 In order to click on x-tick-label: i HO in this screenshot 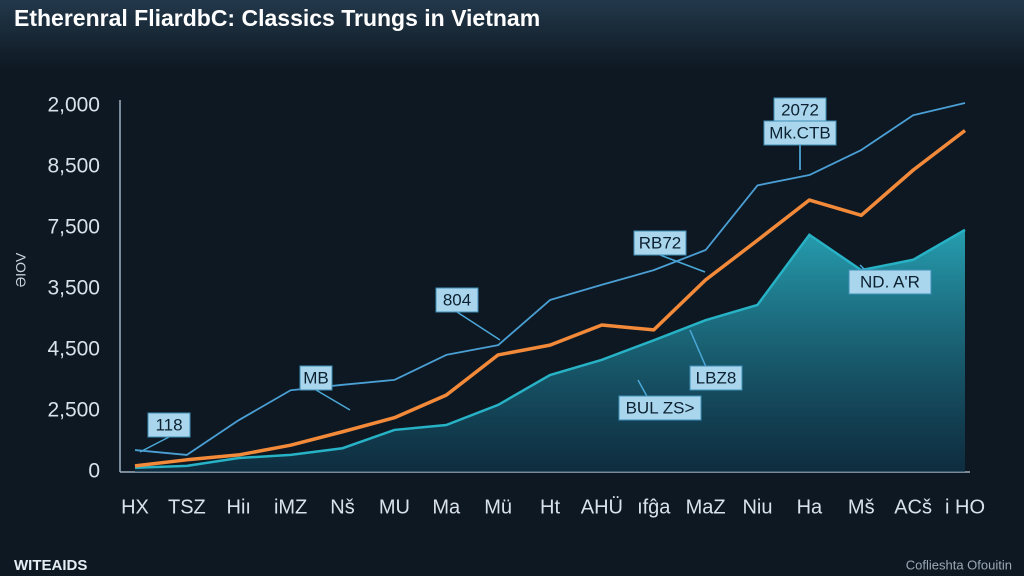, I will do `click(965, 507)`.